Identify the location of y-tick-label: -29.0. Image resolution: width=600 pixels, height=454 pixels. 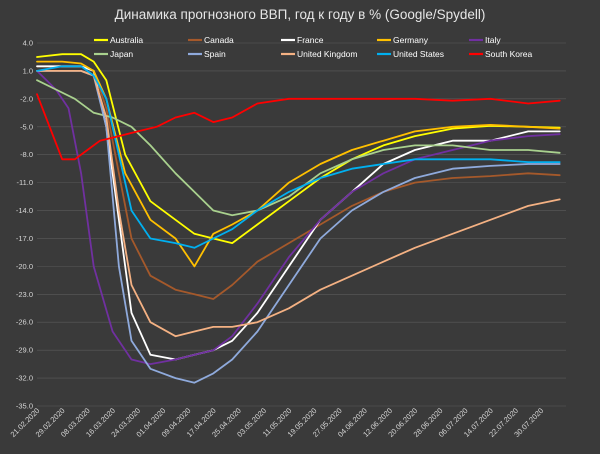
(24, 350).